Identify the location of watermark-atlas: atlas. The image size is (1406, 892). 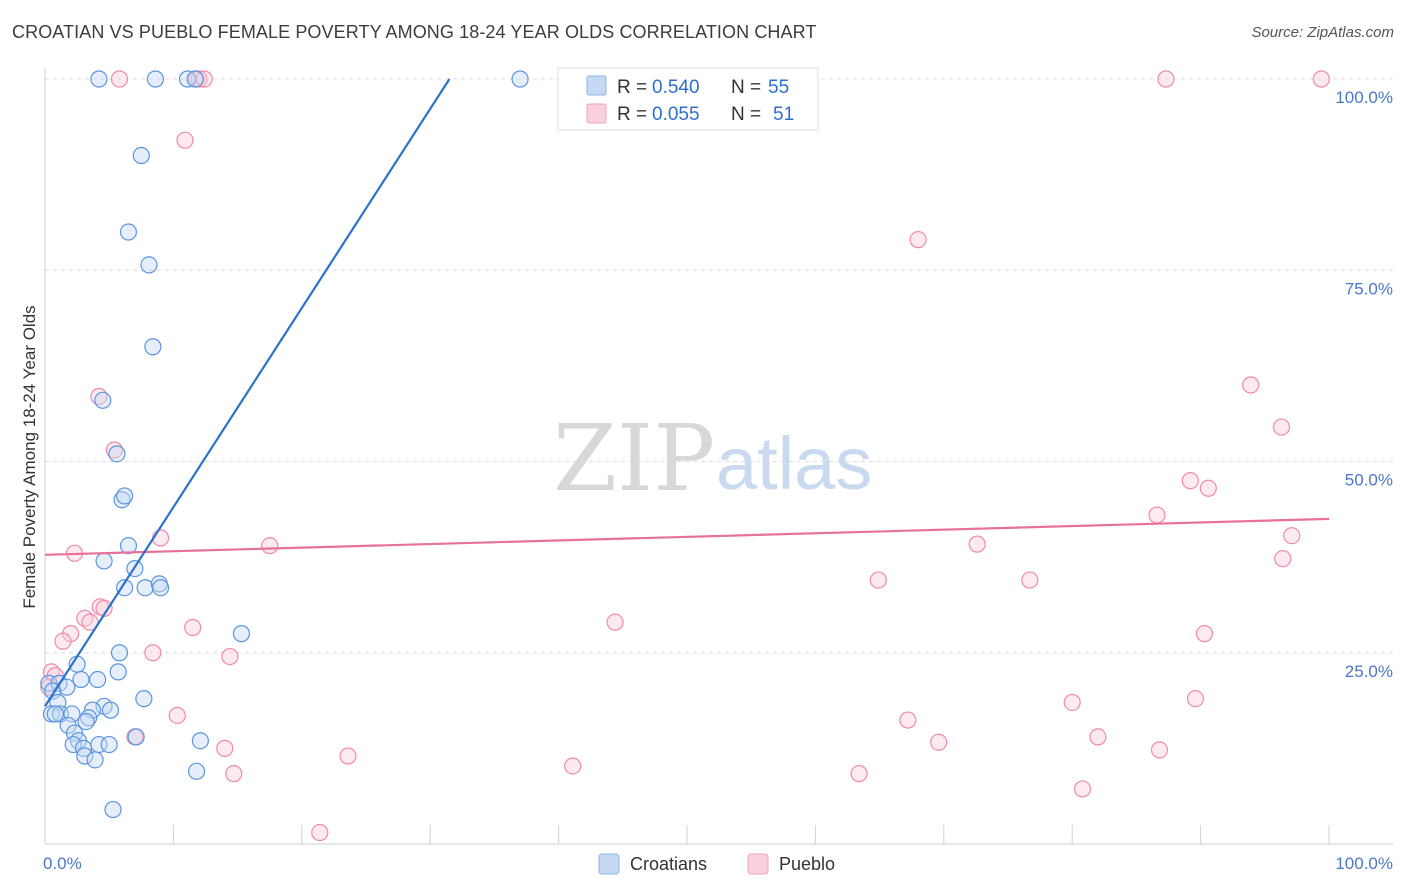
(794, 463).